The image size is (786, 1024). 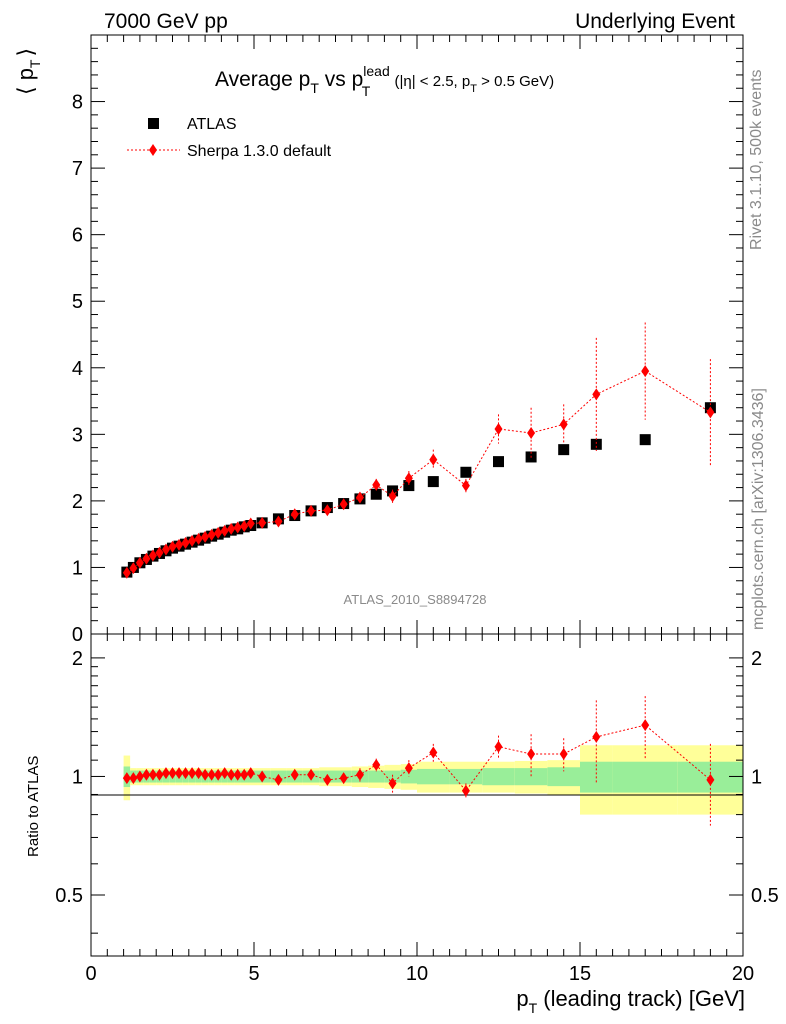 What do you see at coordinates (259, 151) in the screenshot?
I see `legend-sherpa-label: Sherpa 1.3.0 default` at bounding box center [259, 151].